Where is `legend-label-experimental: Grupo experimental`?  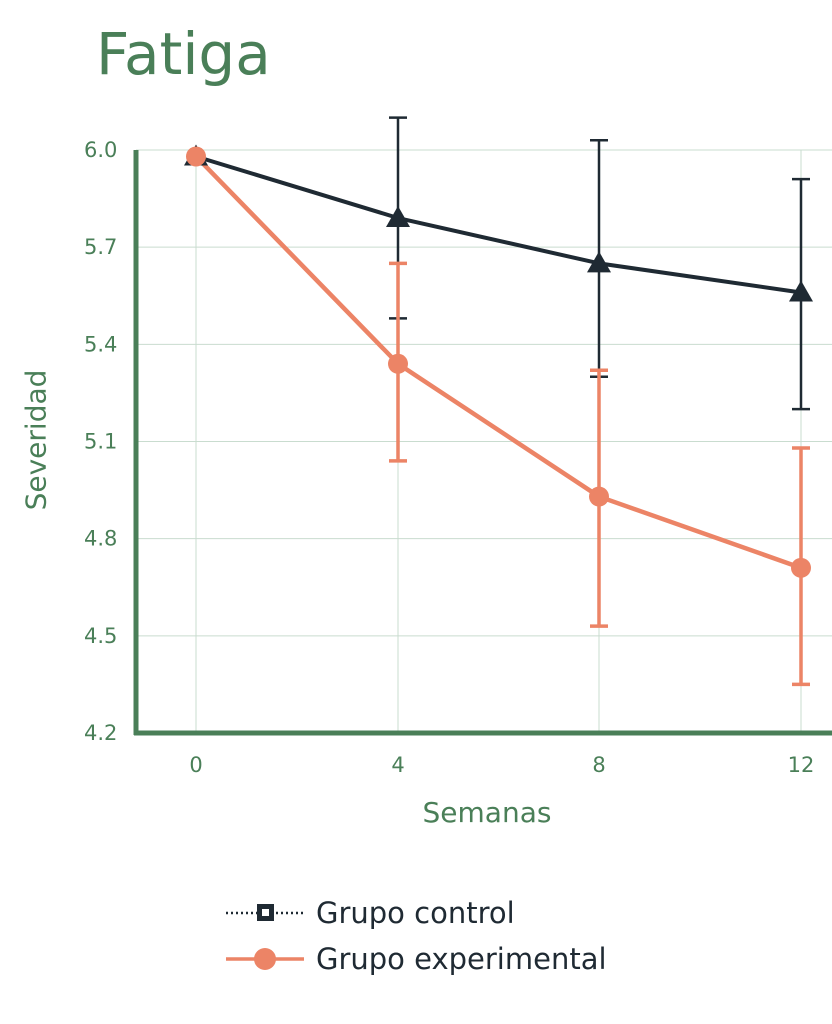
legend-label-experimental: Grupo experimental is located at coordinates (461, 959).